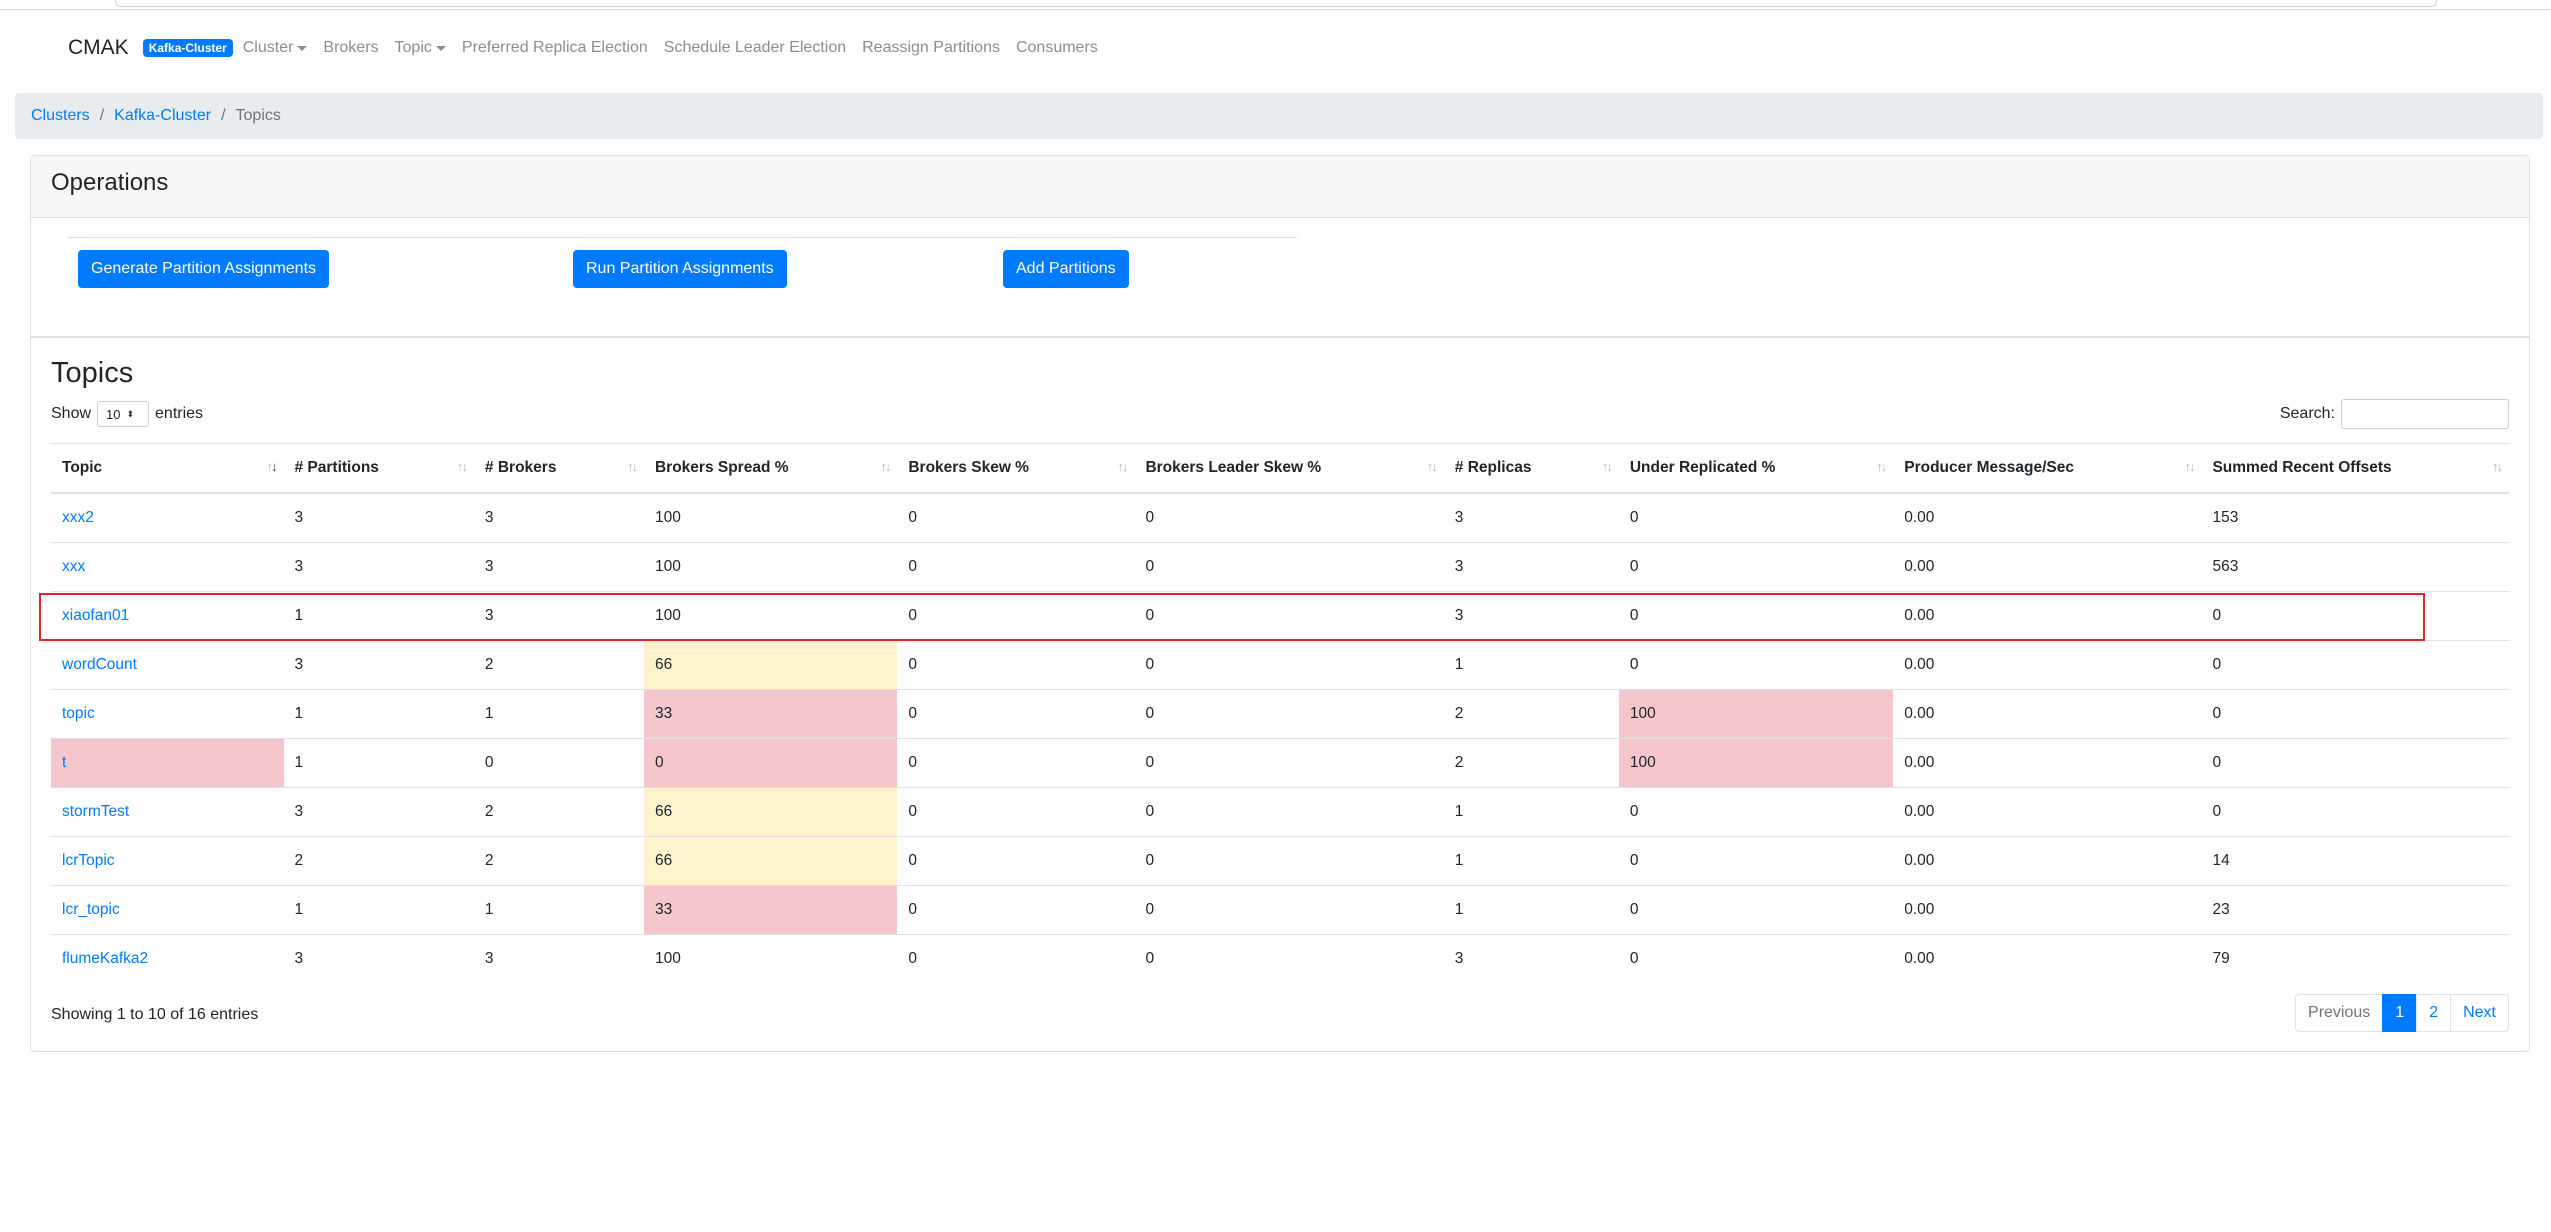 Image resolution: width=2551 pixels, height=1232 pixels. I want to click on column-header-producer-message-sec: Producer Message/Sec ↑↓, so click(2047, 468).